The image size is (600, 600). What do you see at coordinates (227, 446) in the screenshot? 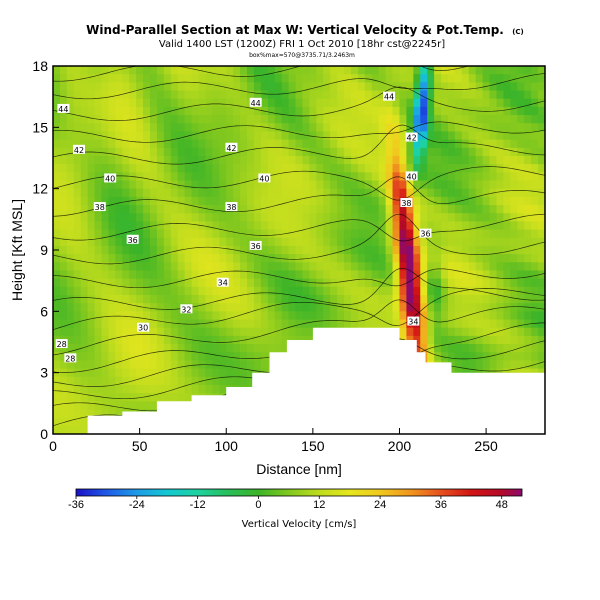
I see `x-tick-label: 100` at bounding box center [227, 446].